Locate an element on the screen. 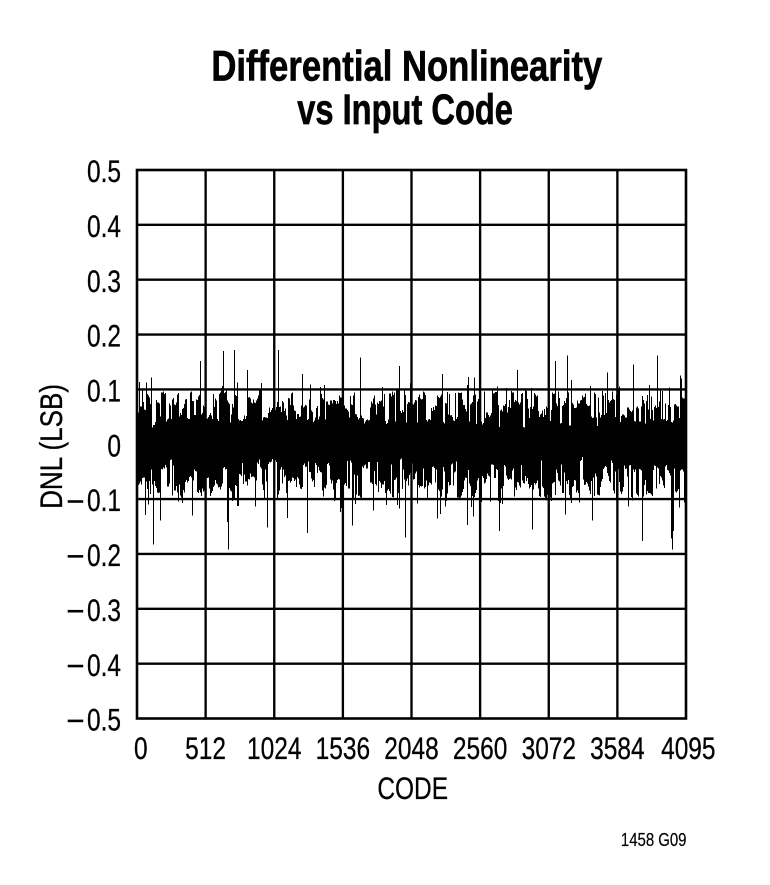 The width and height of the screenshot is (770, 885). svg-text: CODE is located at coordinates (412, 788).